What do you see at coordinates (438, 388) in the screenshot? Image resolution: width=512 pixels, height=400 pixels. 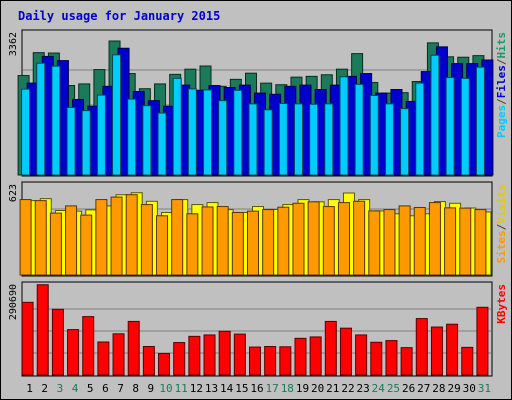 I see `x-tick-label-28: 28` at bounding box center [438, 388].